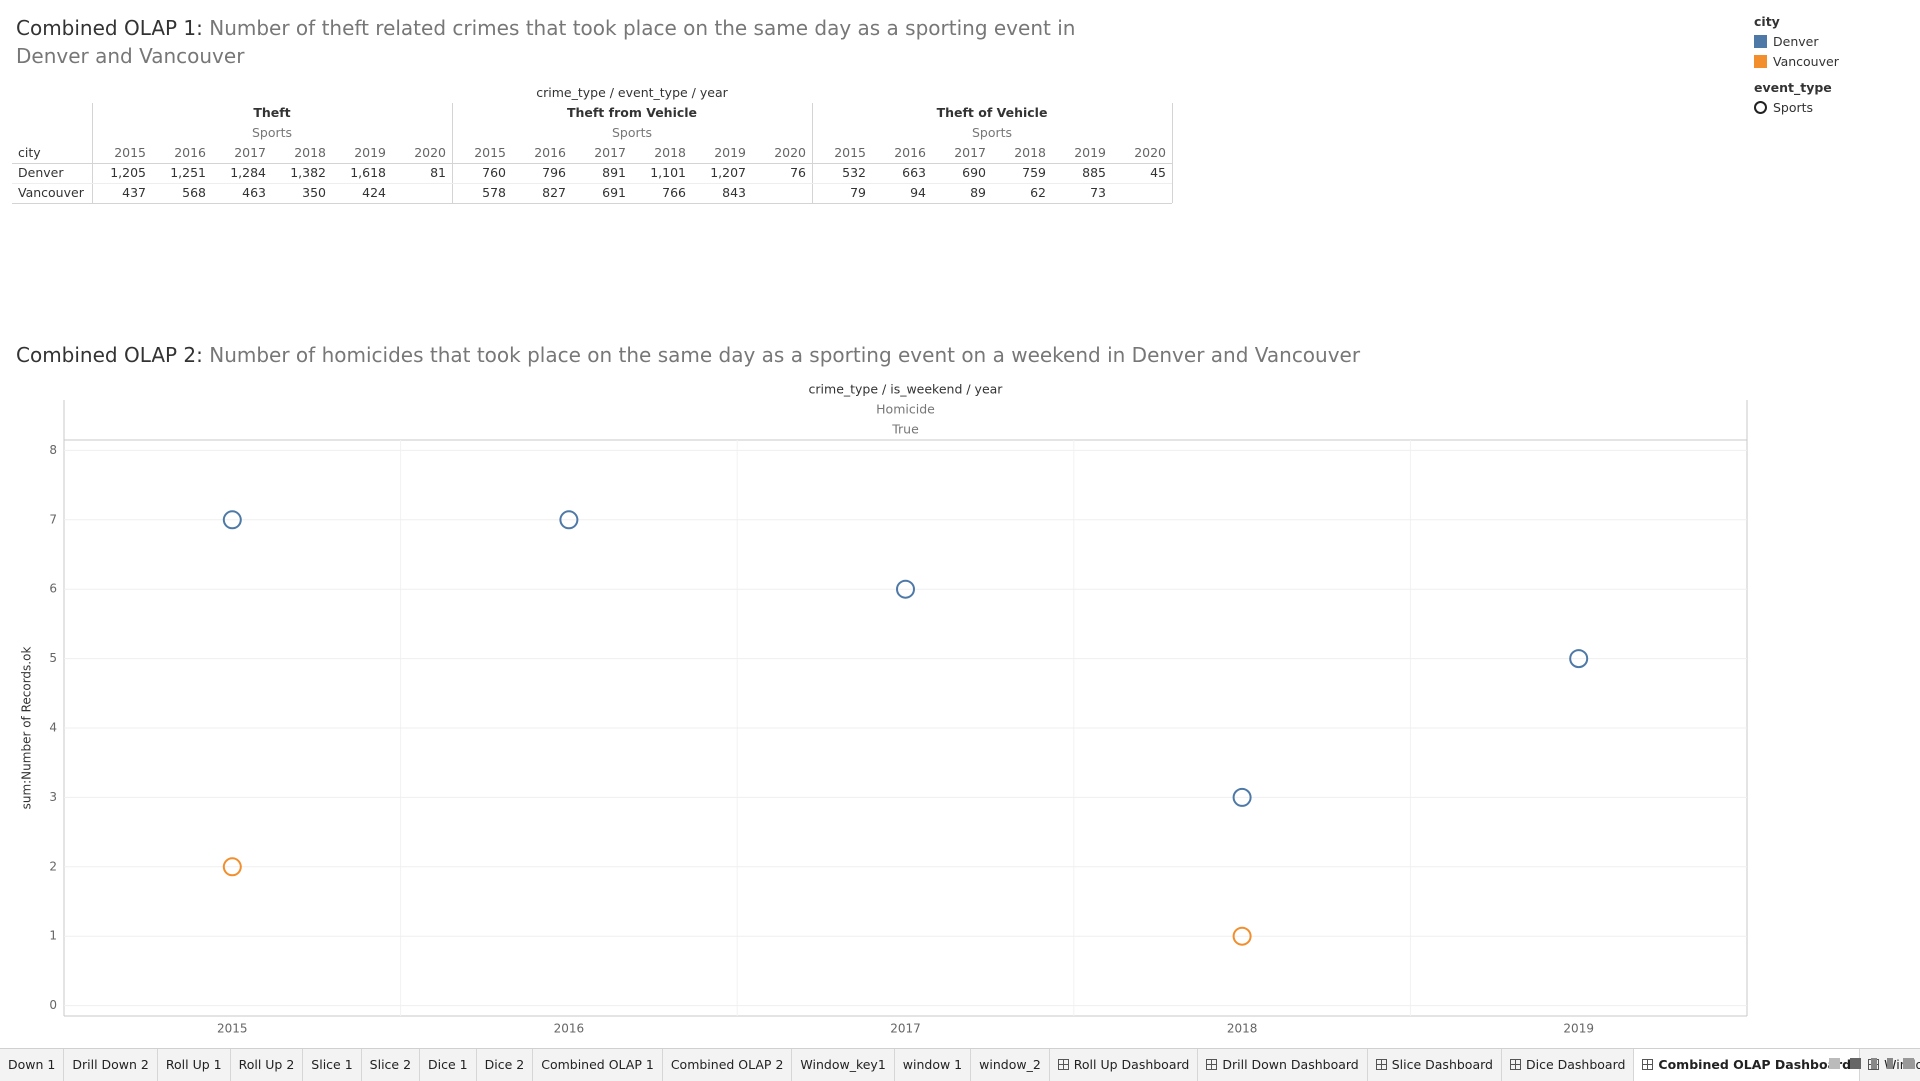 This screenshot has width=1920, height=1081. What do you see at coordinates (1760, 61) in the screenshot?
I see `legend-swatch` at bounding box center [1760, 61].